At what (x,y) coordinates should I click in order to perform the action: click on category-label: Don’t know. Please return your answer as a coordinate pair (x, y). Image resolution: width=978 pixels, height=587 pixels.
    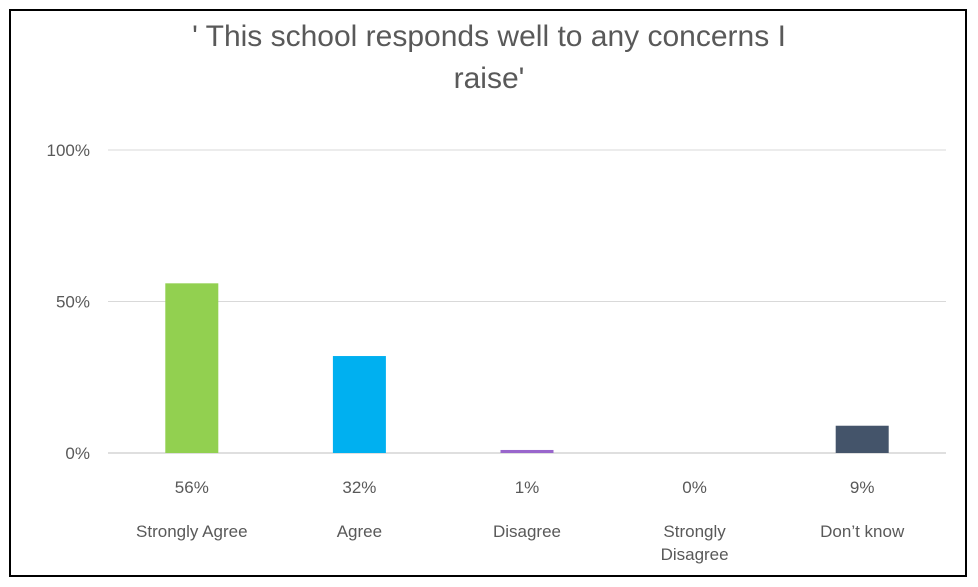
    Looking at the image, I should click on (862, 531).